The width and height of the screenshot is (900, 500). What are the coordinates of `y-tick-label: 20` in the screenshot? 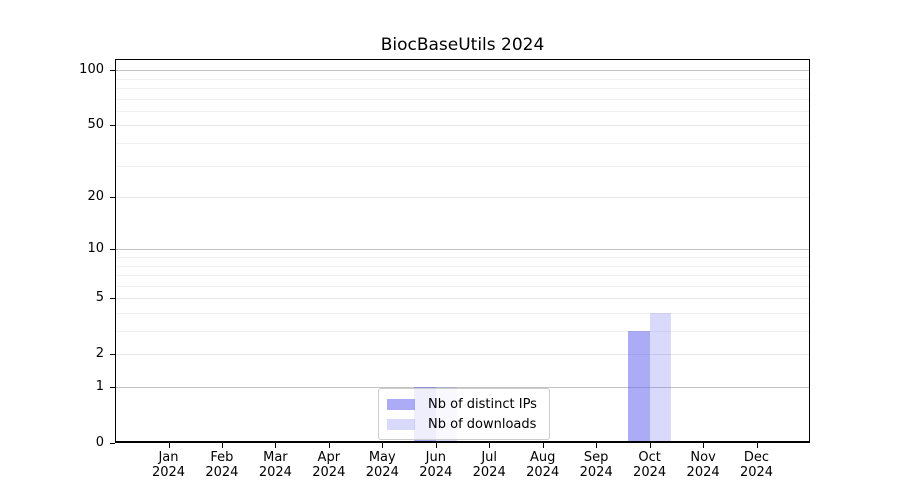 It's located at (95, 197).